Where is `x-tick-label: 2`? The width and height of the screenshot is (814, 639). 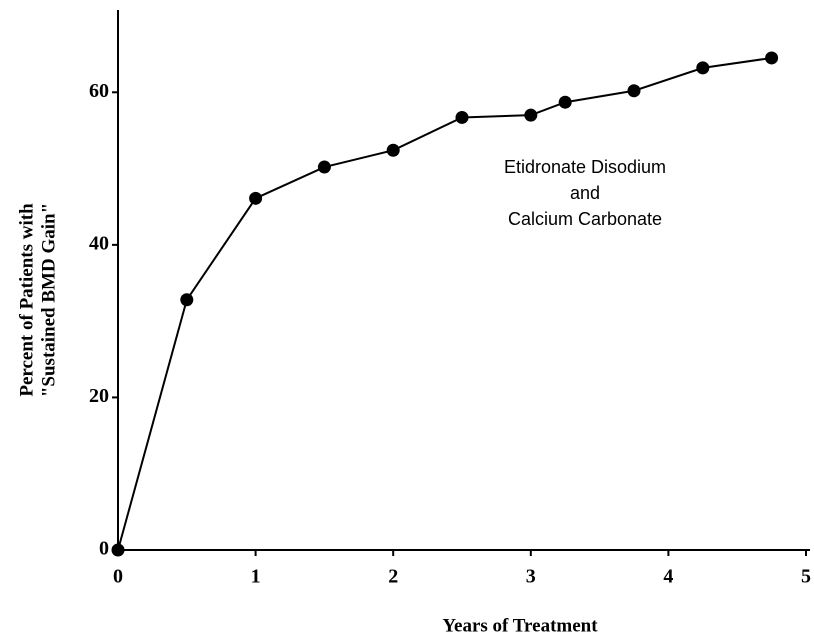 x-tick-label: 2 is located at coordinates (393, 577).